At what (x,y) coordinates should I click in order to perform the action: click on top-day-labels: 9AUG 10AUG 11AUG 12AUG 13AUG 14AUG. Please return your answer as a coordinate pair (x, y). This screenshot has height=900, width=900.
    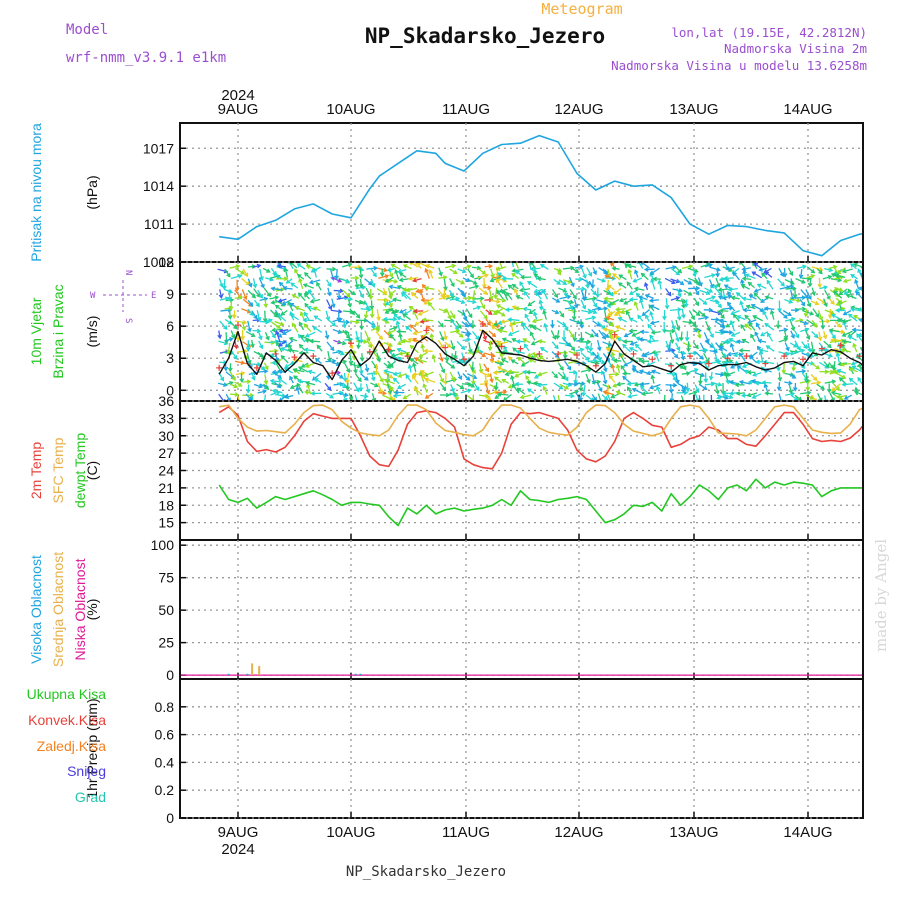
    Looking at the image, I should click on (525, 109).